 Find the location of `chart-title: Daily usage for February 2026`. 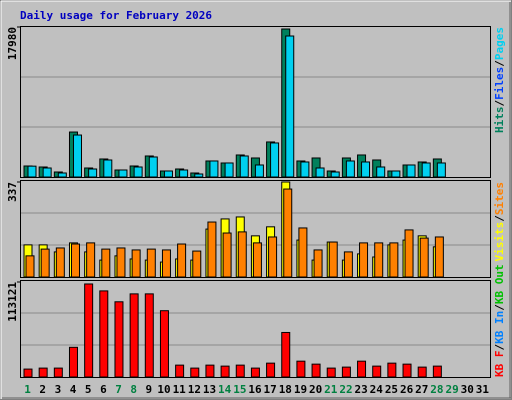

chart-title: Daily usage for February 2026 is located at coordinates (116, 15).